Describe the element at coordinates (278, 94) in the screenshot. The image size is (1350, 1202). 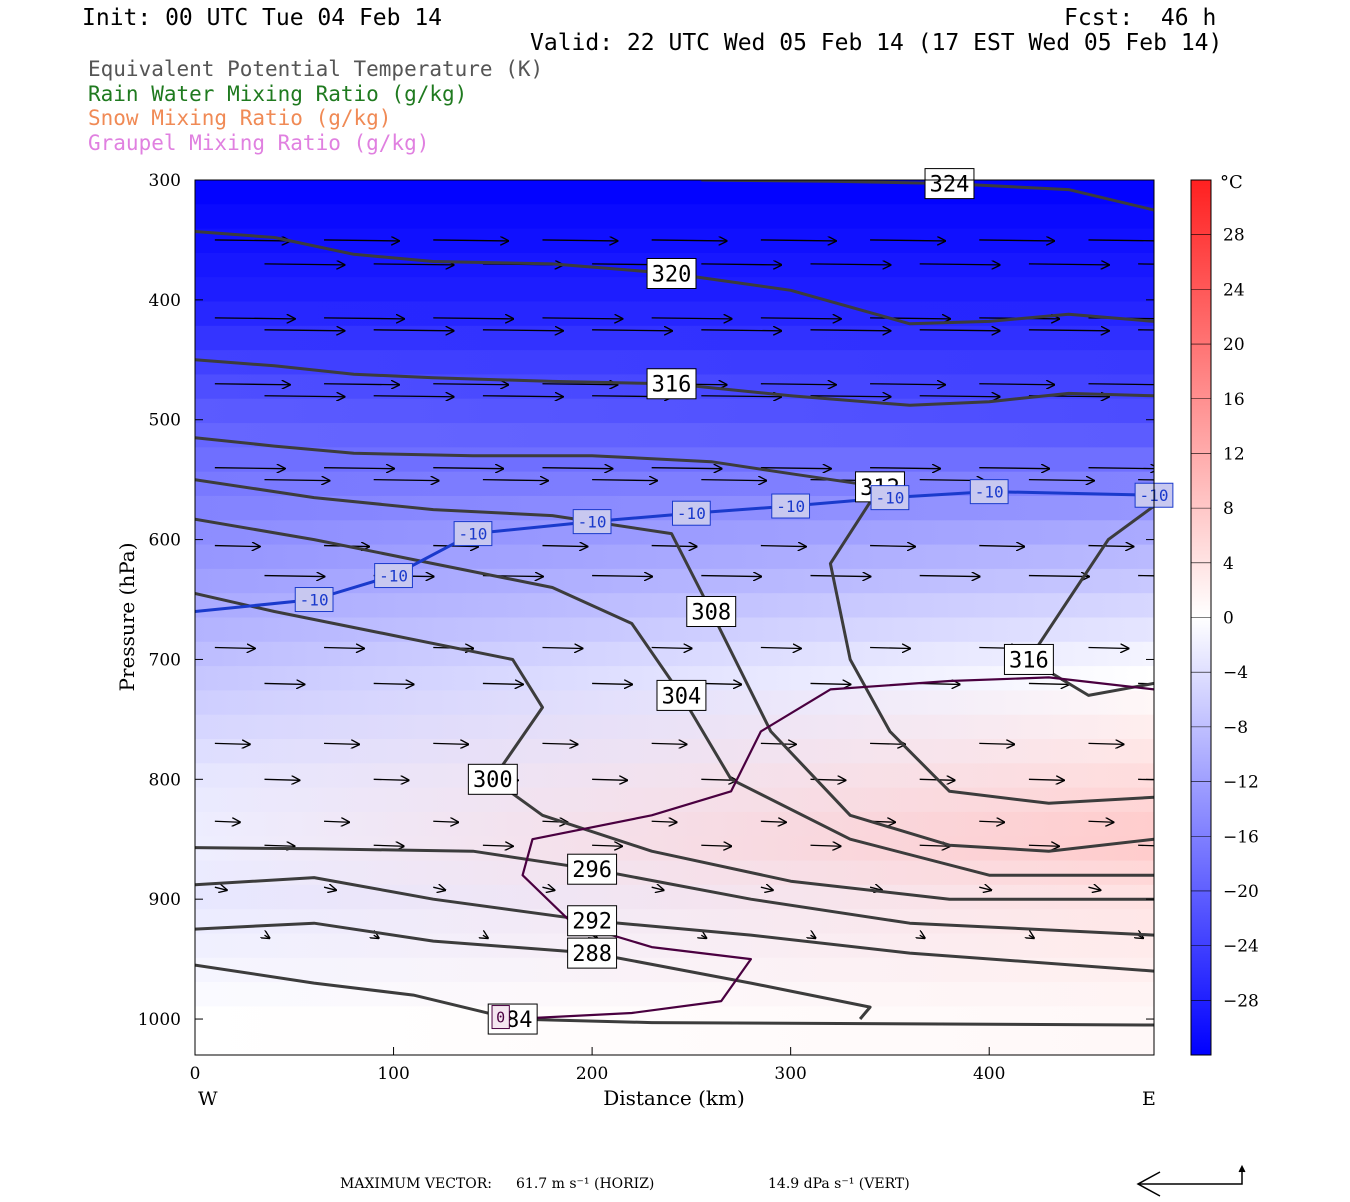
I see `legend-rain: Rain Water Mixing Ratio (g/kg)` at that location.